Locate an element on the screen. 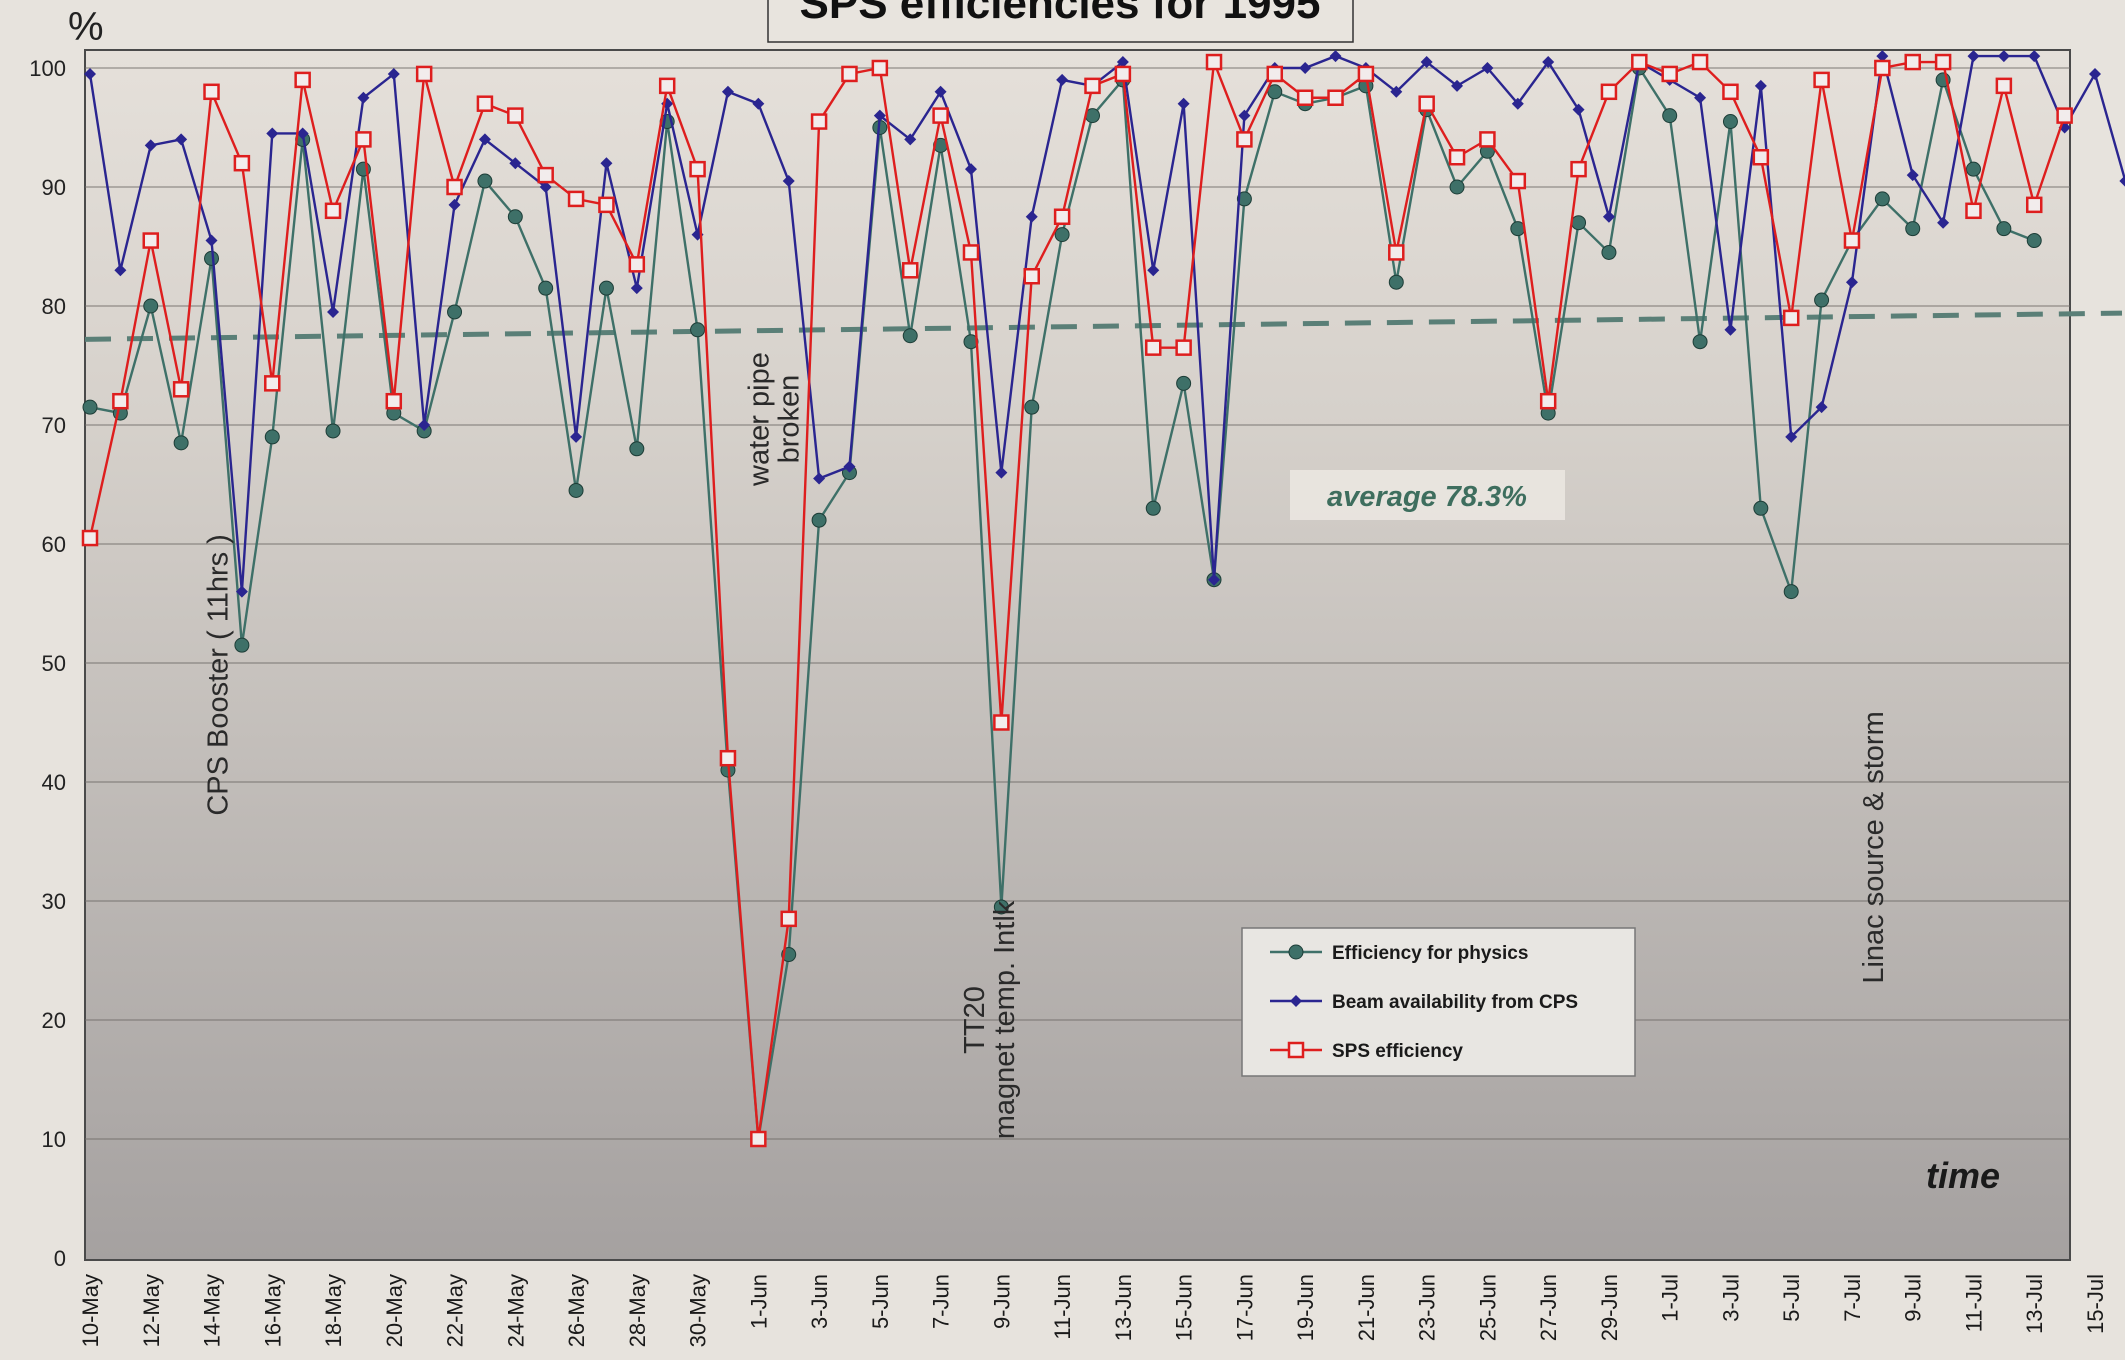  x-tick-label: 7-Jun is located at coordinates (941, 1301).